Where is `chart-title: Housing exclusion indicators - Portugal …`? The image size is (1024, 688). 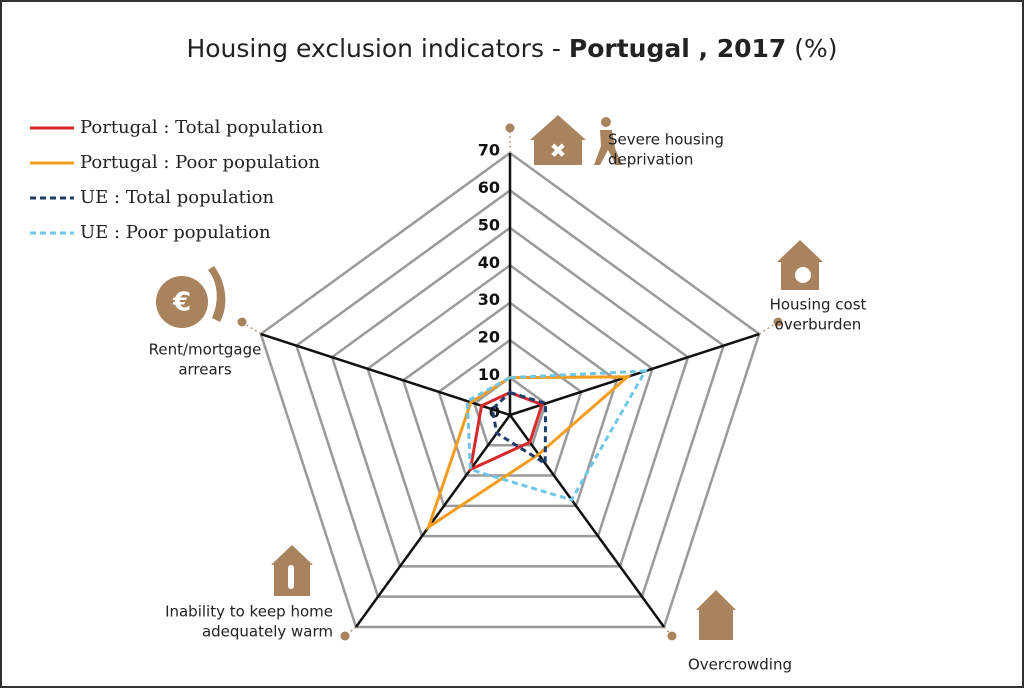 chart-title: Housing exclusion indicators - Portugal … is located at coordinates (511, 48).